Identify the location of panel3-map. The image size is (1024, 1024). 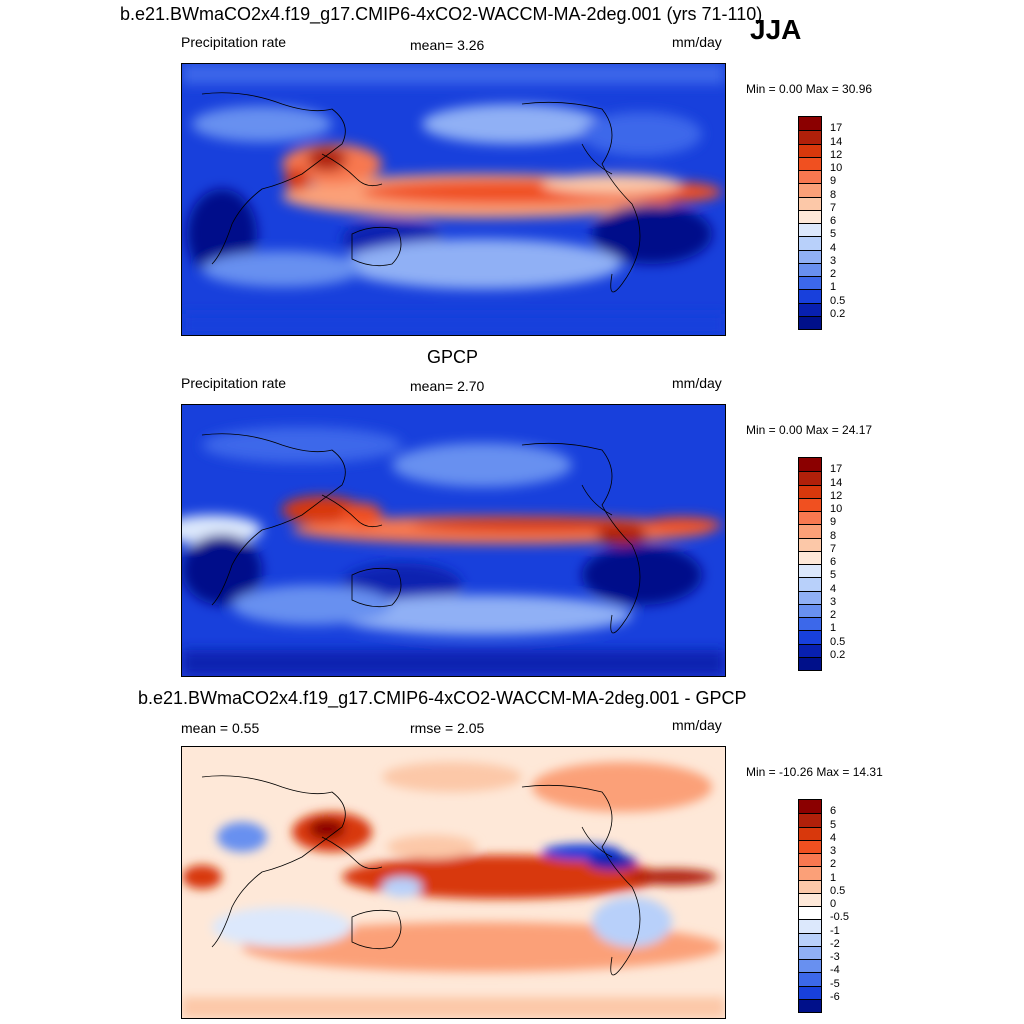
(453, 882).